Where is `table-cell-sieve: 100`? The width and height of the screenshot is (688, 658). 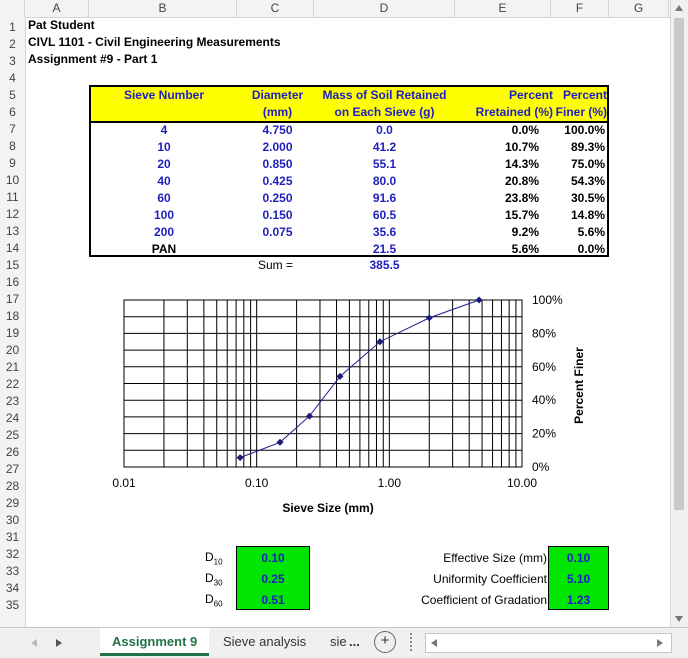
table-cell-sieve: 100 is located at coordinates (164, 215).